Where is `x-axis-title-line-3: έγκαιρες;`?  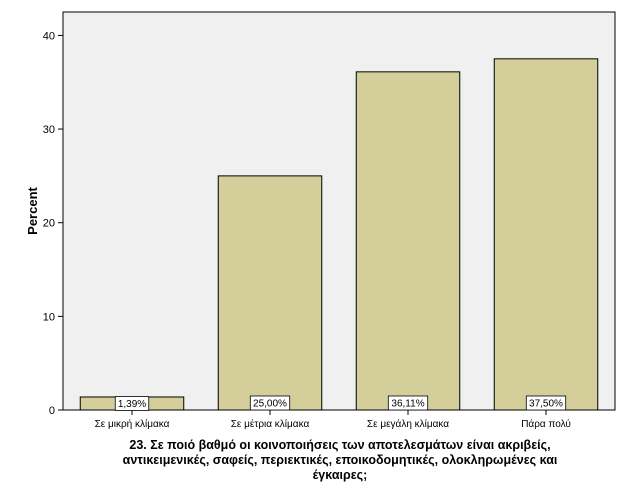 x-axis-title-line-3: έγκαιρες; is located at coordinates (340, 475).